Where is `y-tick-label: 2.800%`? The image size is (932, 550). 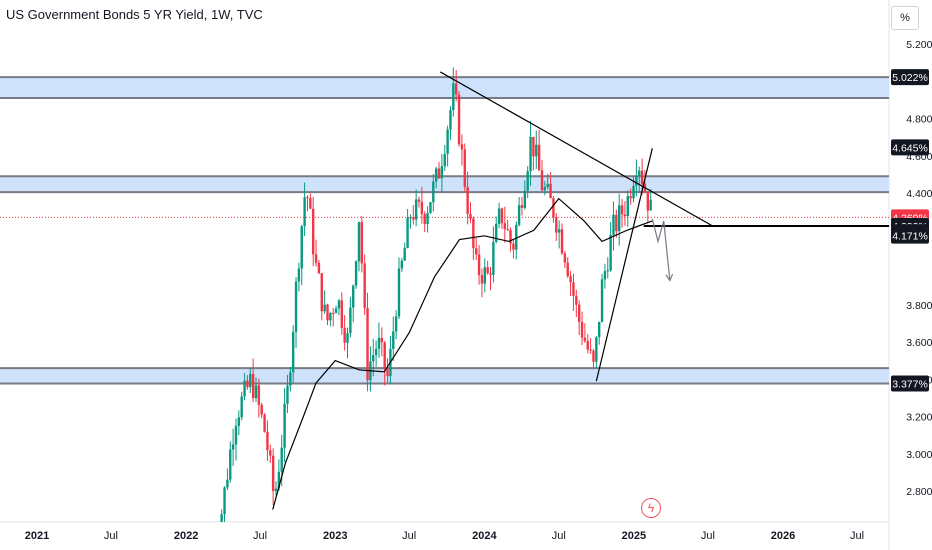 y-tick-label: 2.800% is located at coordinates (919, 492).